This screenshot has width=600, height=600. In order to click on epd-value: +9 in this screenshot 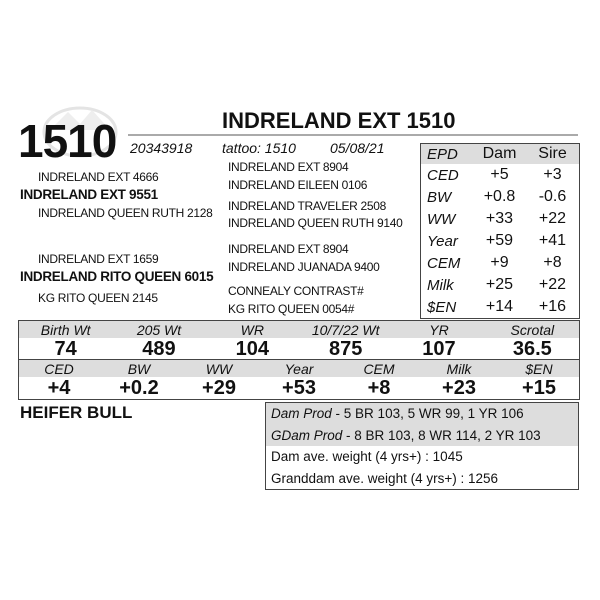, I will do `click(499, 262)`.